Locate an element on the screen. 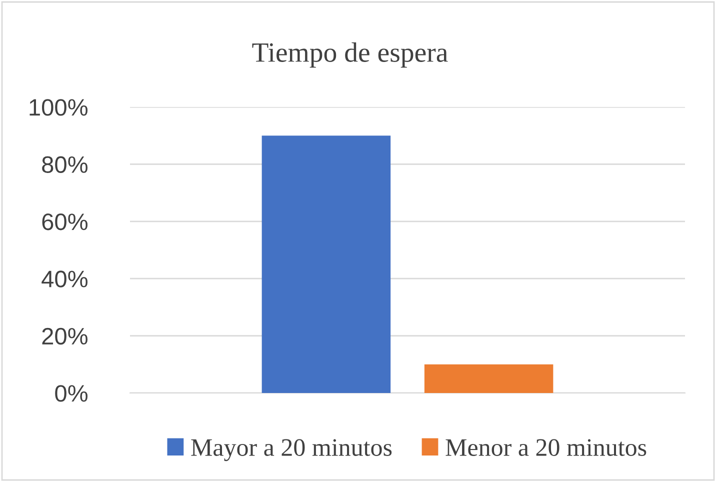  legend-label: Menor a 20 minutos is located at coordinates (546, 447).